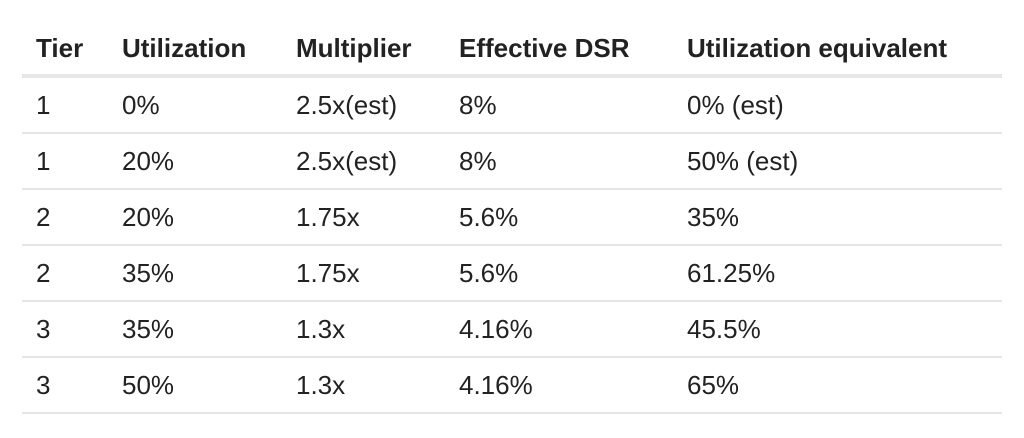  What do you see at coordinates (837, 217) in the screenshot?
I see `cell-utilization-equivalent: 35%` at bounding box center [837, 217].